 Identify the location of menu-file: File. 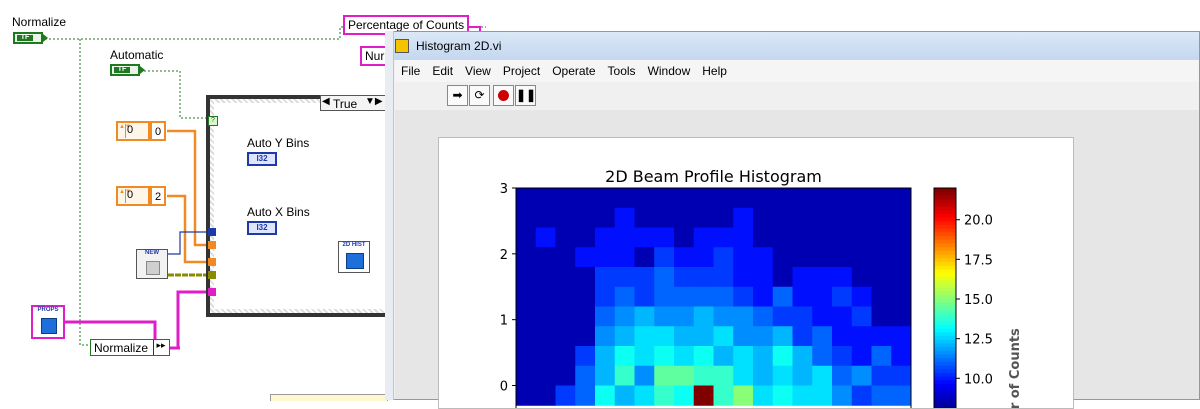
(411, 71).